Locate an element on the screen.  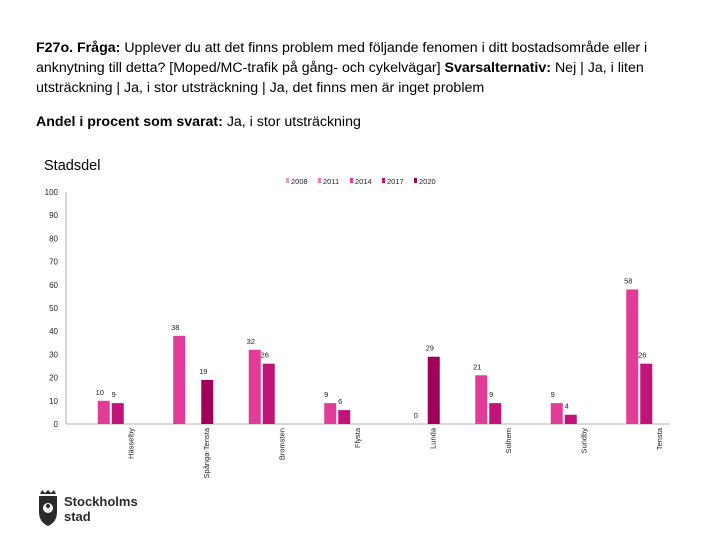
y-tick-label: 100 is located at coordinates (52, 192).